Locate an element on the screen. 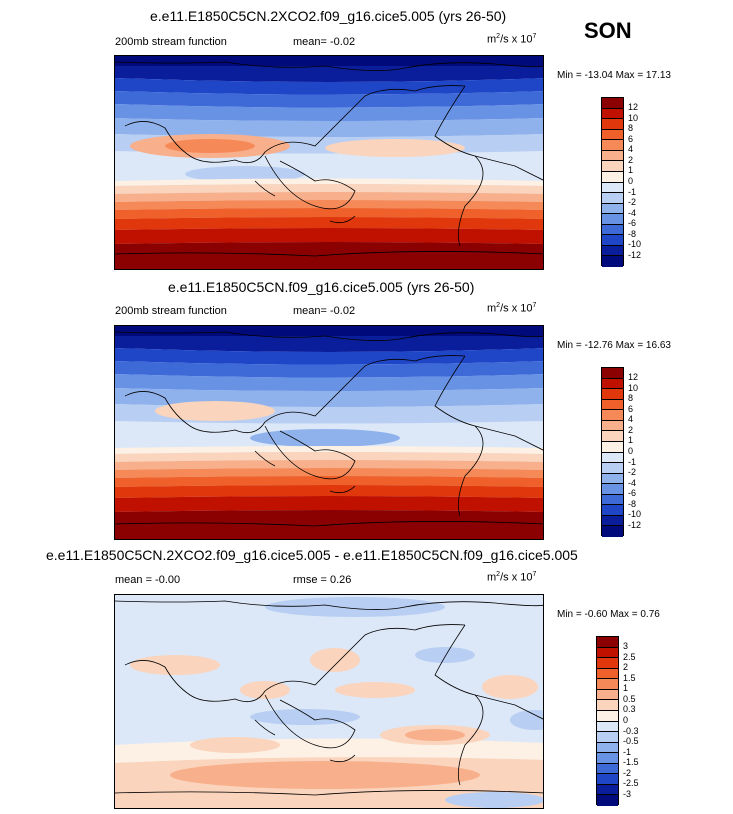 This screenshot has height=814, width=733. panel1-minmax: Min = -13.04 Max = 17.13 is located at coordinates (614, 75).